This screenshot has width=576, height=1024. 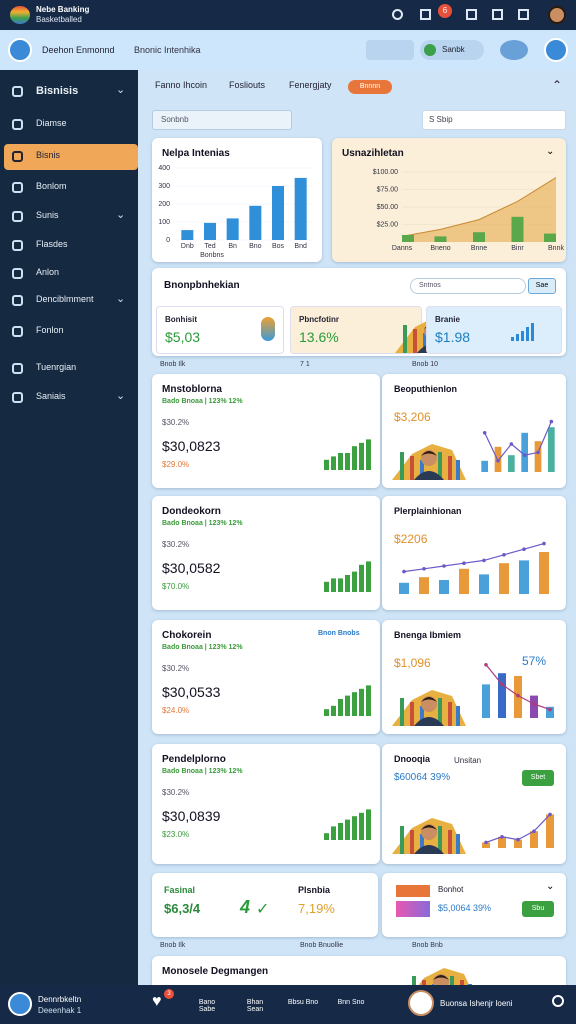 What do you see at coordinates (514, 50) in the screenshot?
I see `team-avatars` at bounding box center [514, 50].